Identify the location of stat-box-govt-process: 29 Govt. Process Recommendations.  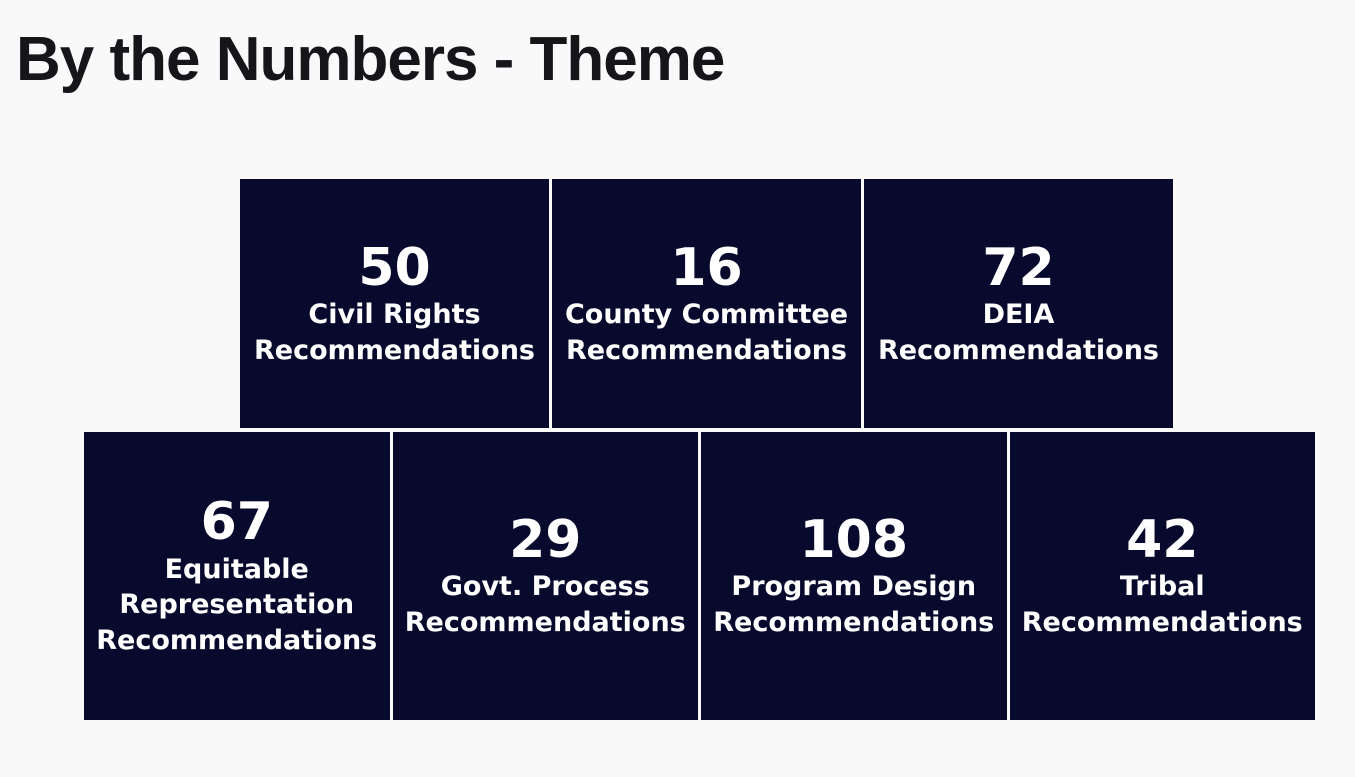
(545, 576).